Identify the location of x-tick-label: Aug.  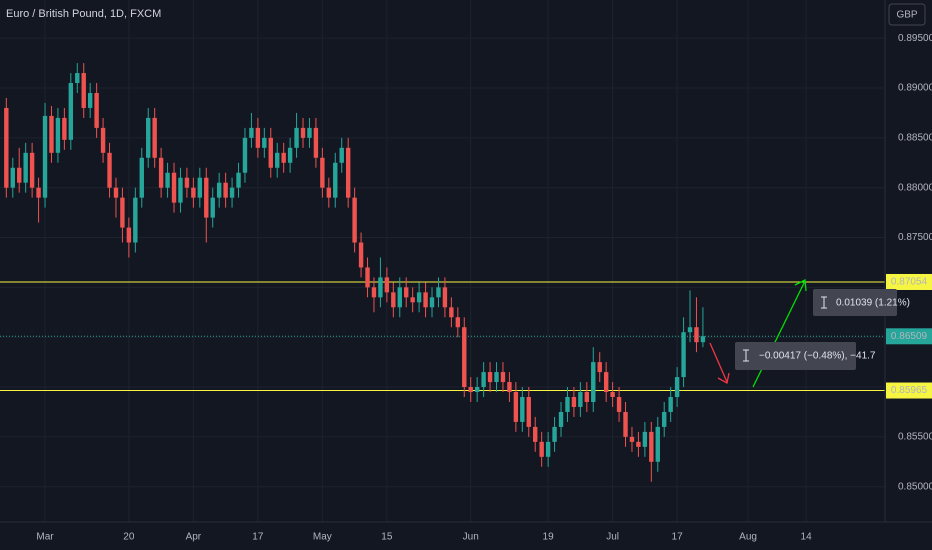
(748, 537).